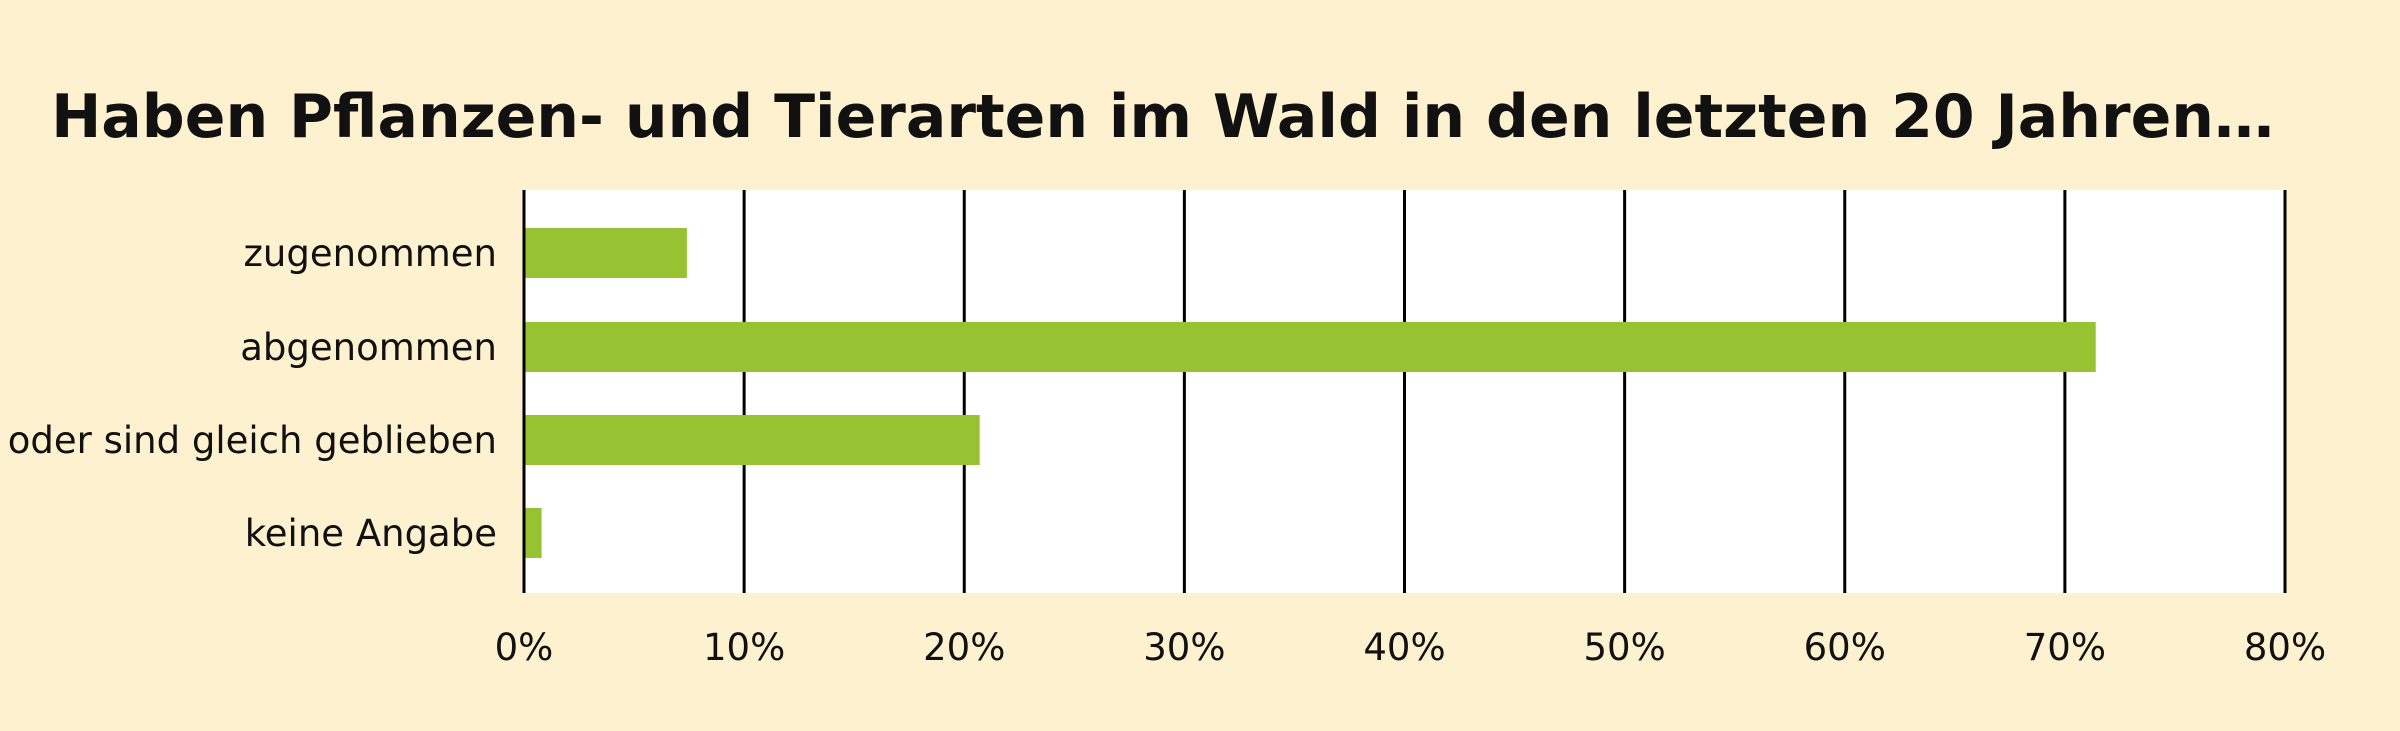 The height and width of the screenshot is (731, 2400). What do you see at coordinates (2285, 647) in the screenshot?
I see `x-tick-label: 80%` at bounding box center [2285, 647].